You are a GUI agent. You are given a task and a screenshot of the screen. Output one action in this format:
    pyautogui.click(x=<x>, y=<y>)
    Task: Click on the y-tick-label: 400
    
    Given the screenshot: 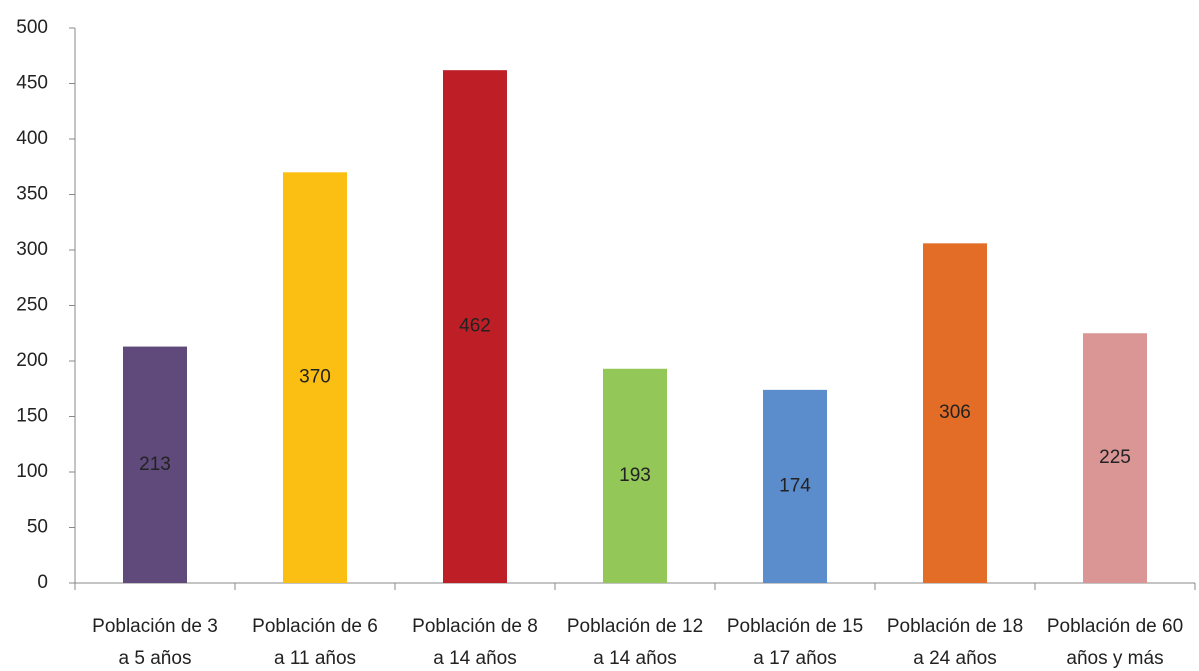 What is the action you would take?
    pyautogui.click(x=32, y=138)
    